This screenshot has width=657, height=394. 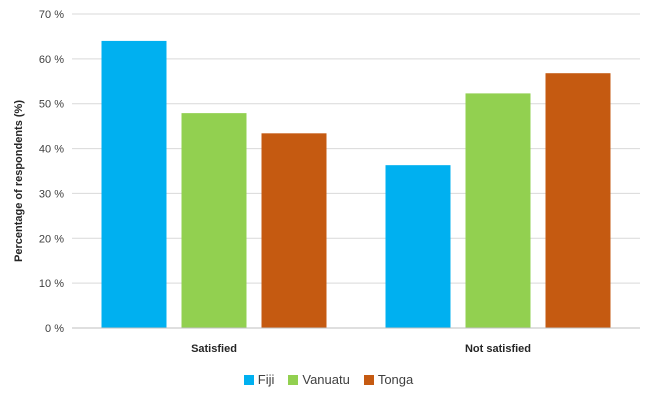 What do you see at coordinates (51, 150) in the screenshot?
I see `y-tick-label: 40 %` at bounding box center [51, 150].